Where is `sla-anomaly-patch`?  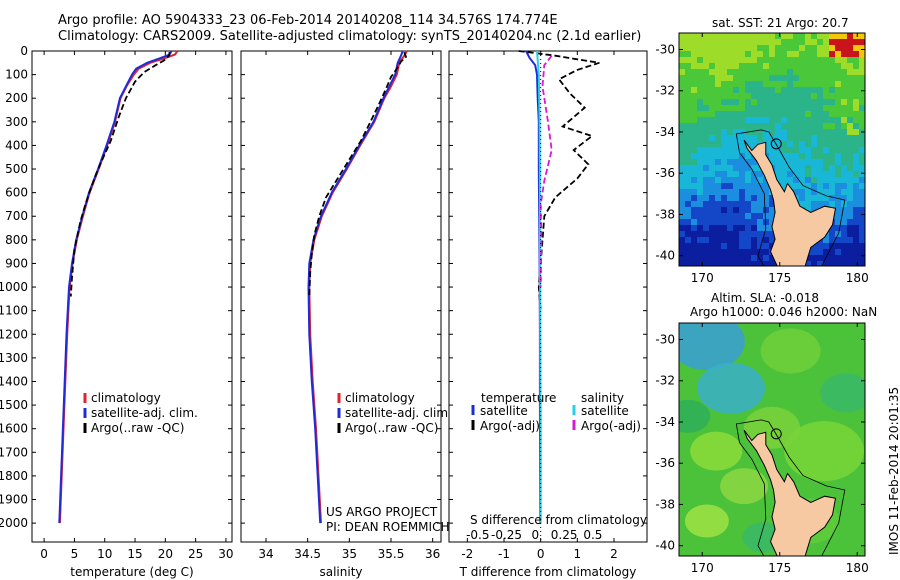
sla-anomaly-patch is located at coordinates (706, 521).